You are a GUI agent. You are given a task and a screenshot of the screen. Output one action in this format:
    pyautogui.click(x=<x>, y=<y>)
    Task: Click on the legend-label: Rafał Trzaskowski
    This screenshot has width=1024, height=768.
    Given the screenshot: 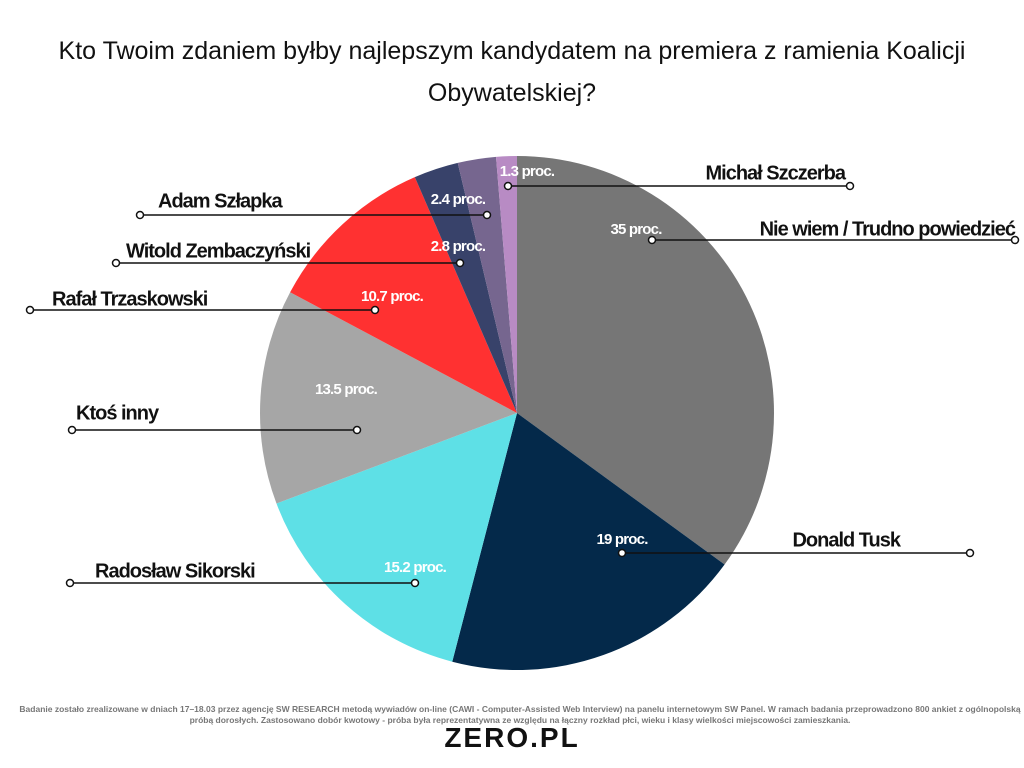 What is the action you would take?
    pyautogui.click(x=130, y=299)
    